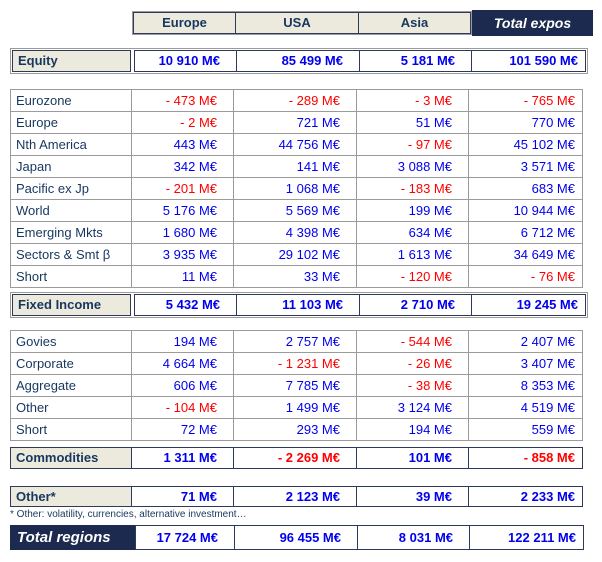  What do you see at coordinates (525, 407) in the screenshot?
I see `value-cell: 4 519 M€` at bounding box center [525, 407].